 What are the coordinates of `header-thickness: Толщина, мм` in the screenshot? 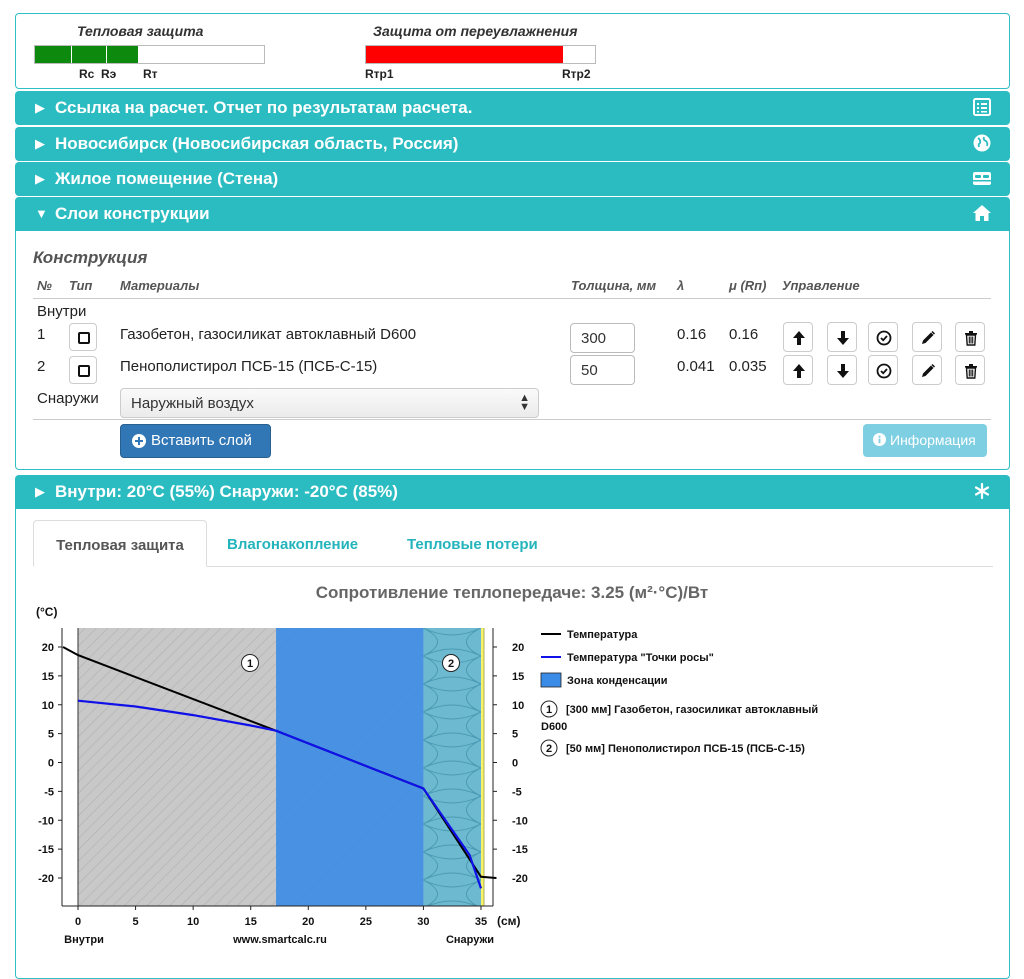 It's located at (614, 285).